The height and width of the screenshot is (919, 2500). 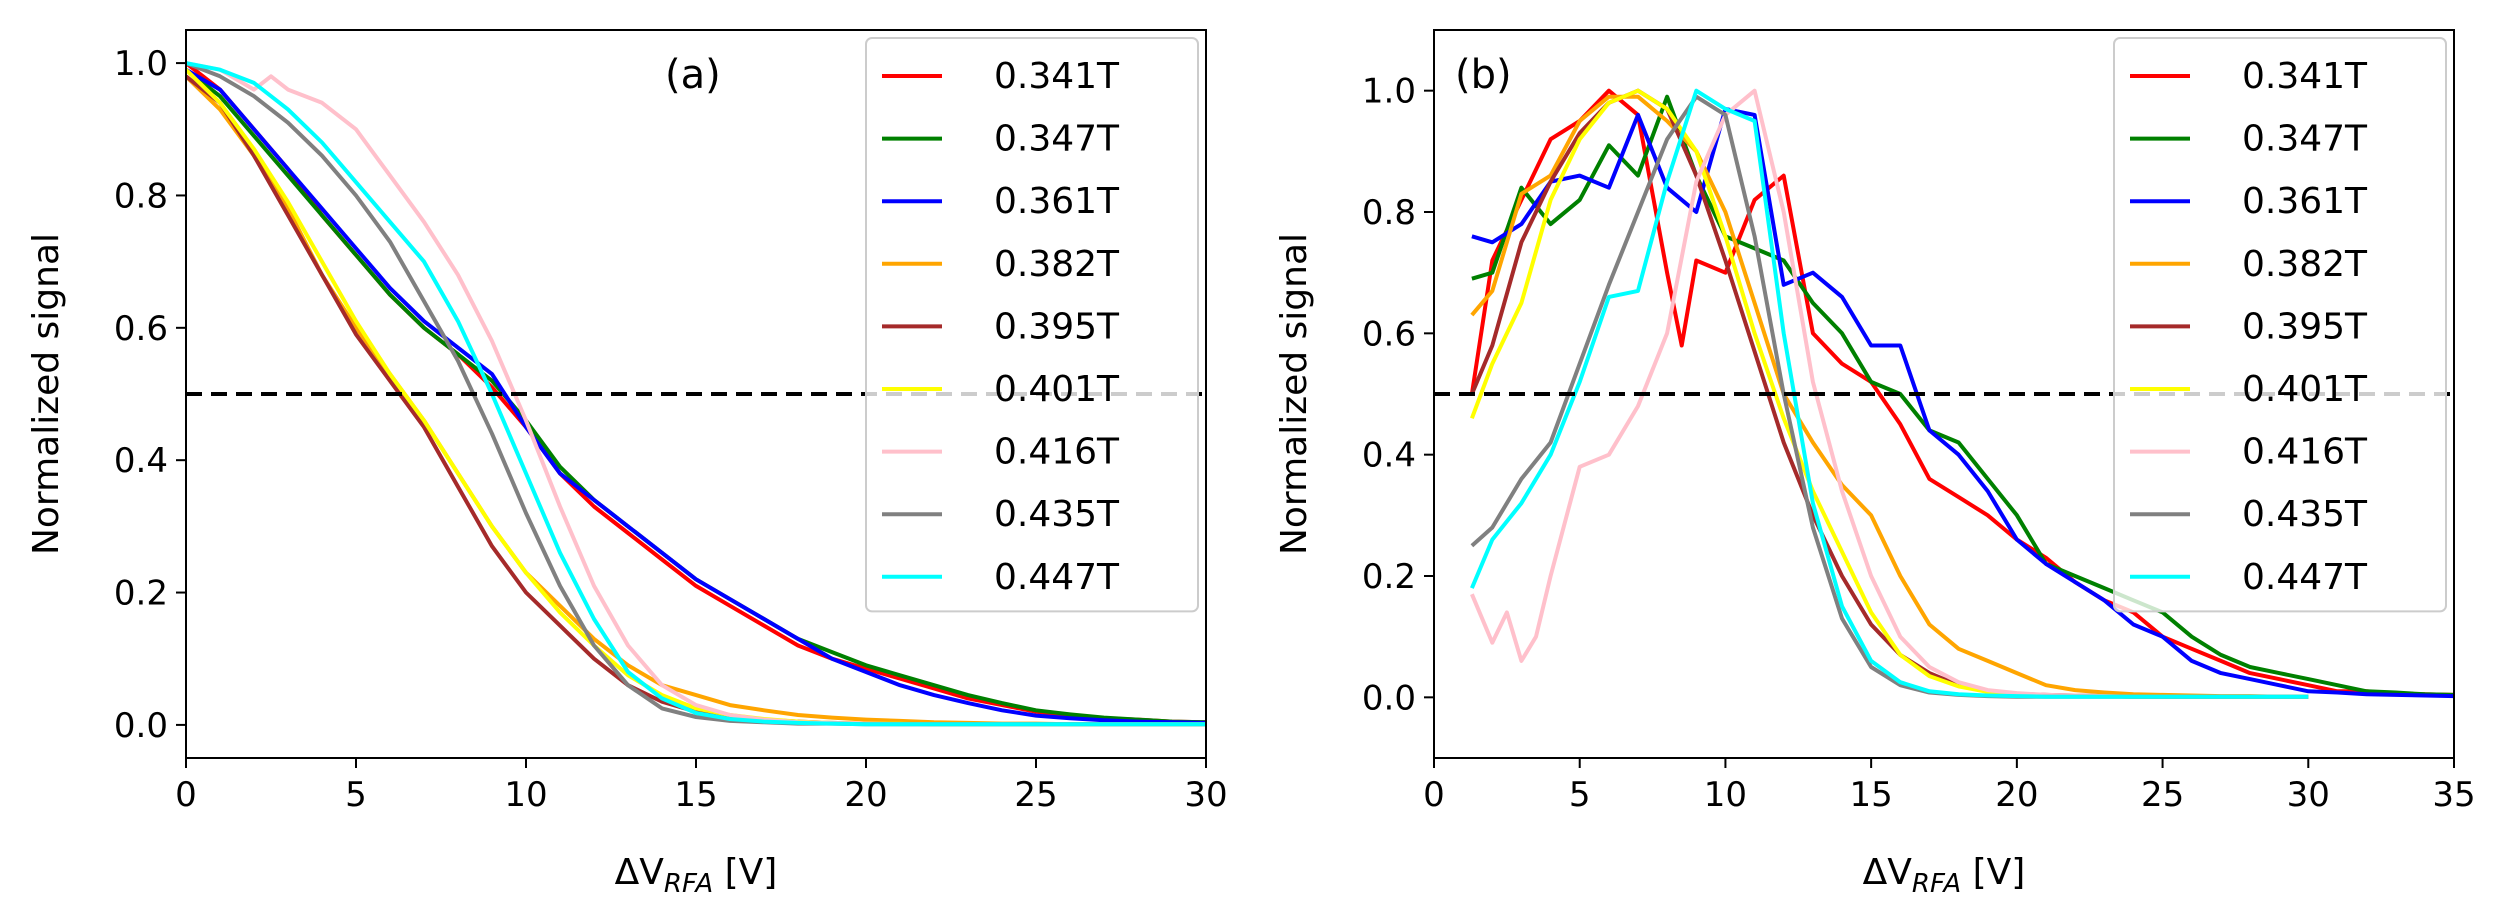 I want to click on panel-a-xlabel-unit: [V], so click(x=745, y=872).